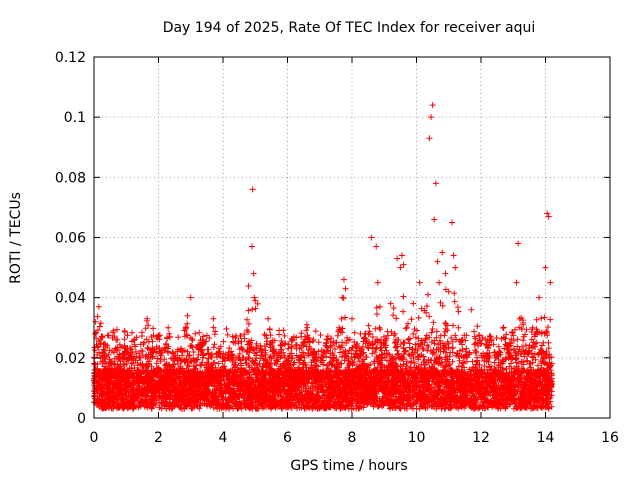  I want to click on x-tick-label: 12, so click(481, 438).